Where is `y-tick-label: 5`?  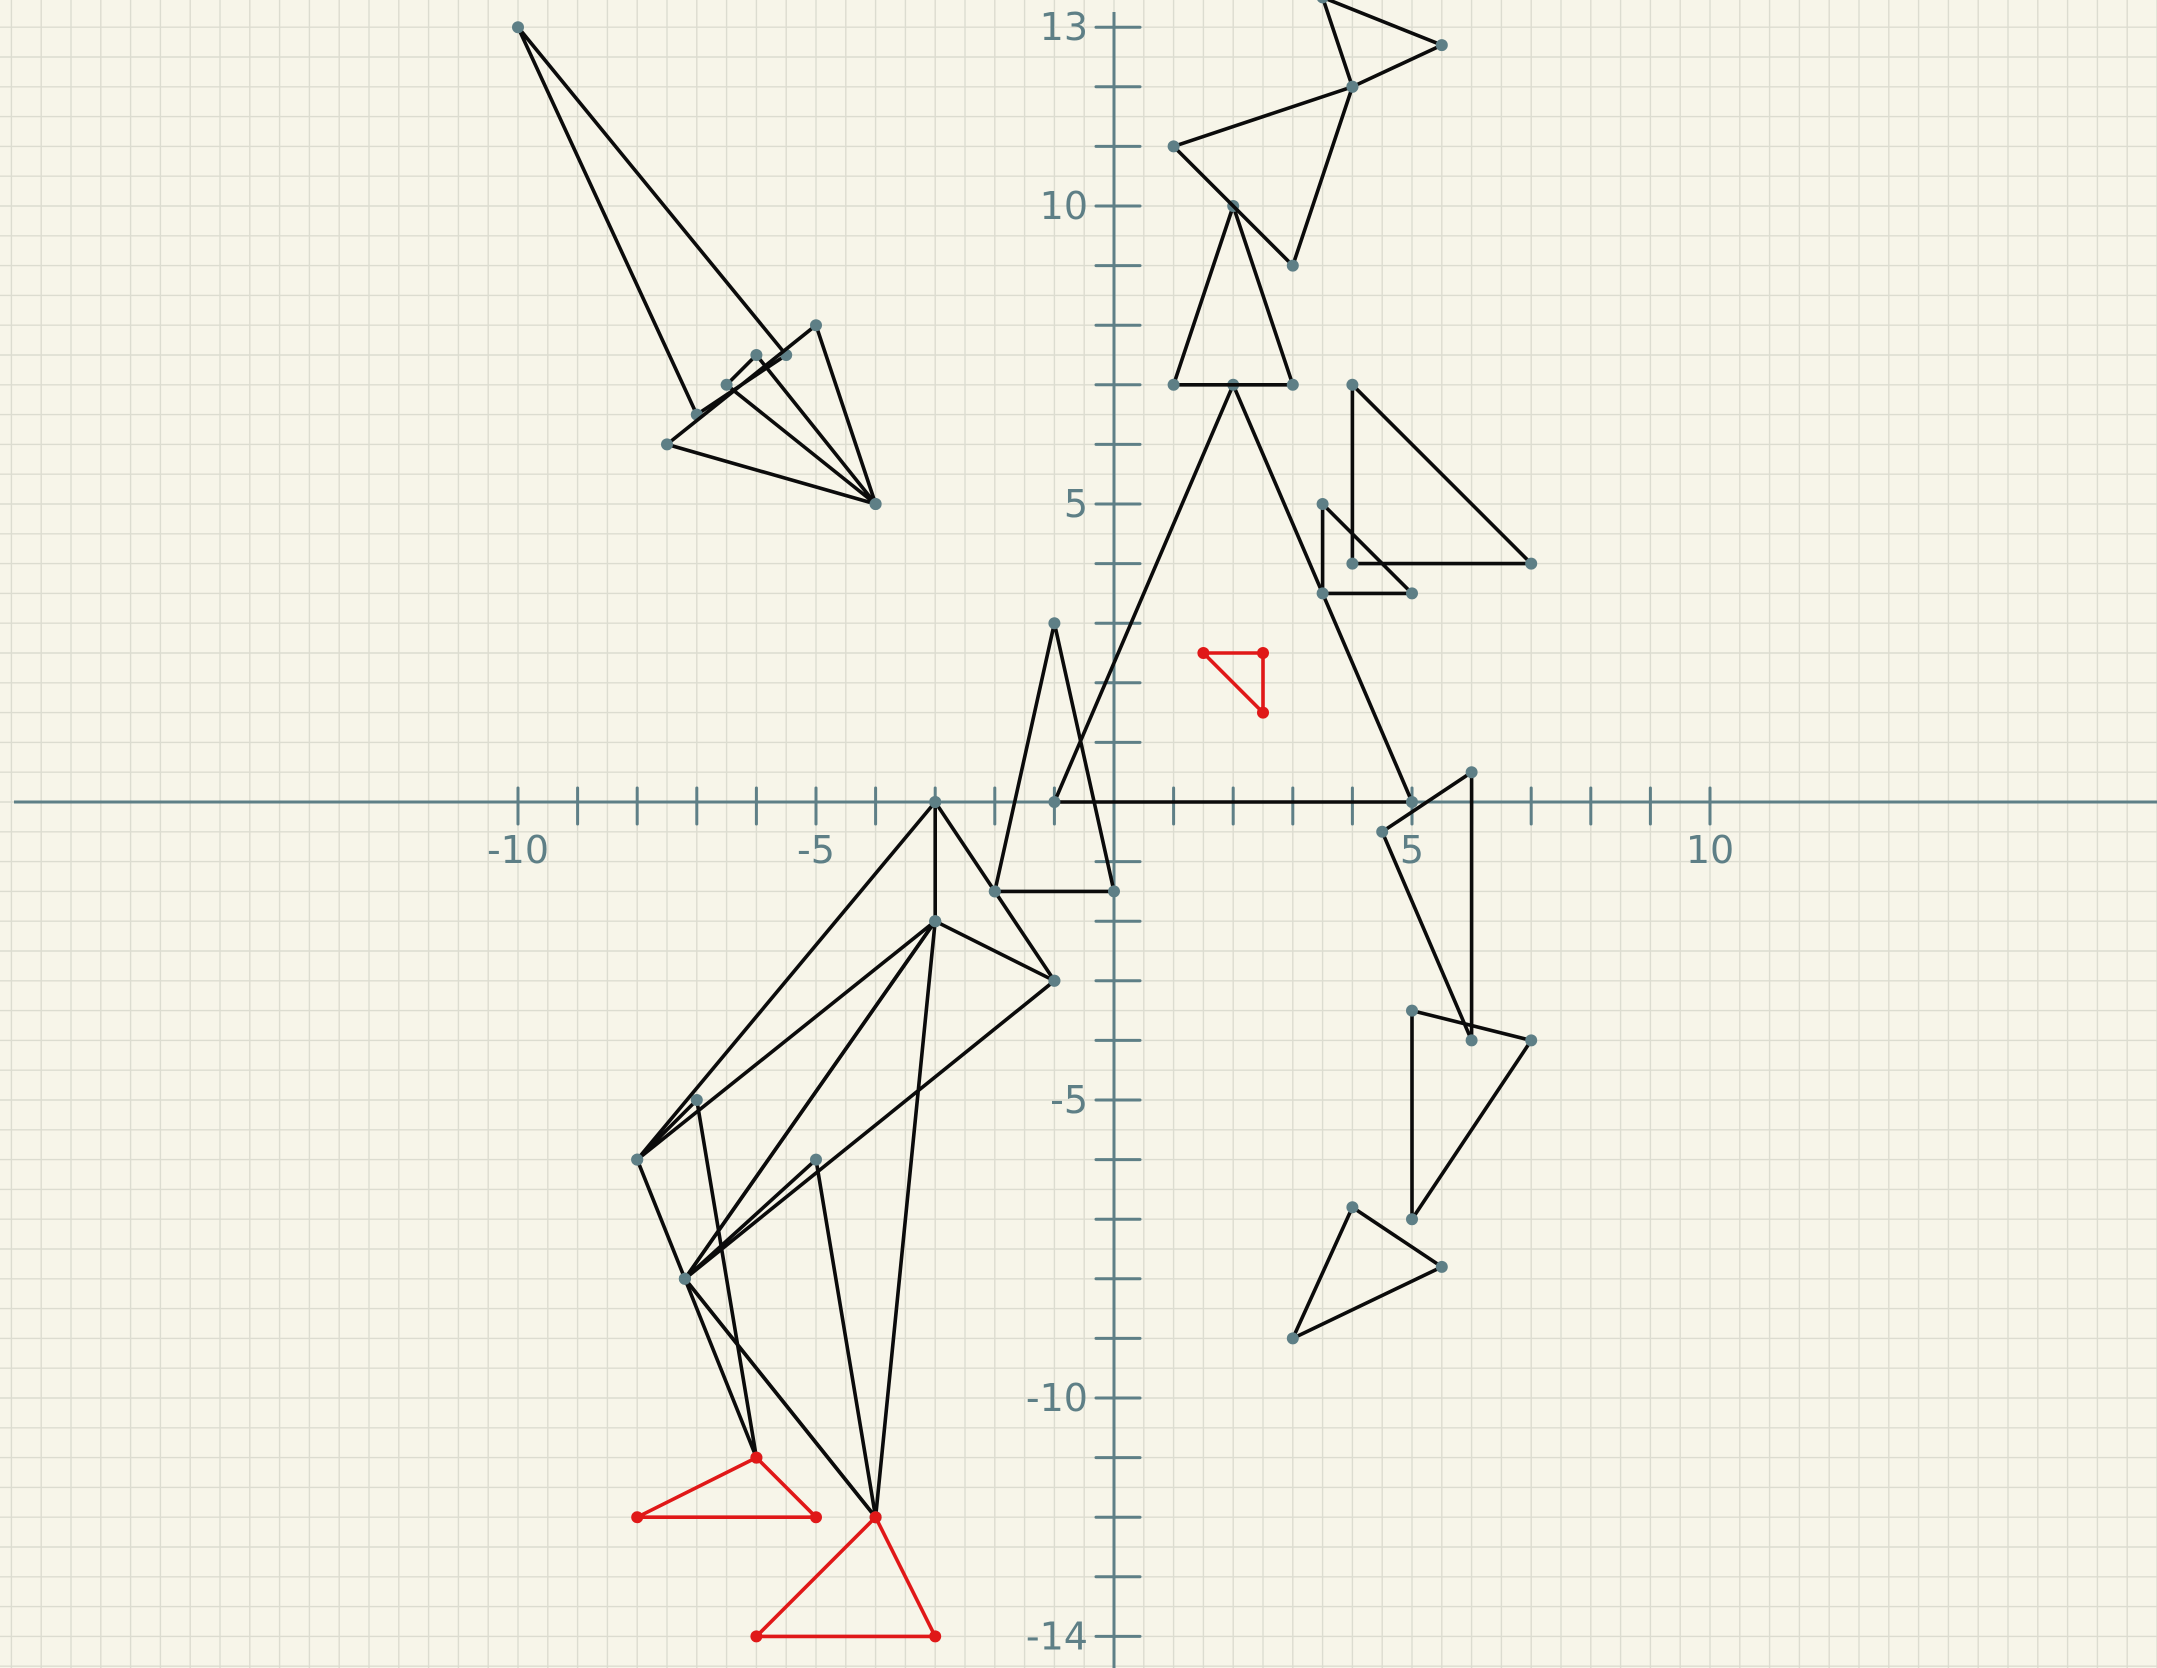
y-tick-label: 5 is located at coordinates (1076, 504).